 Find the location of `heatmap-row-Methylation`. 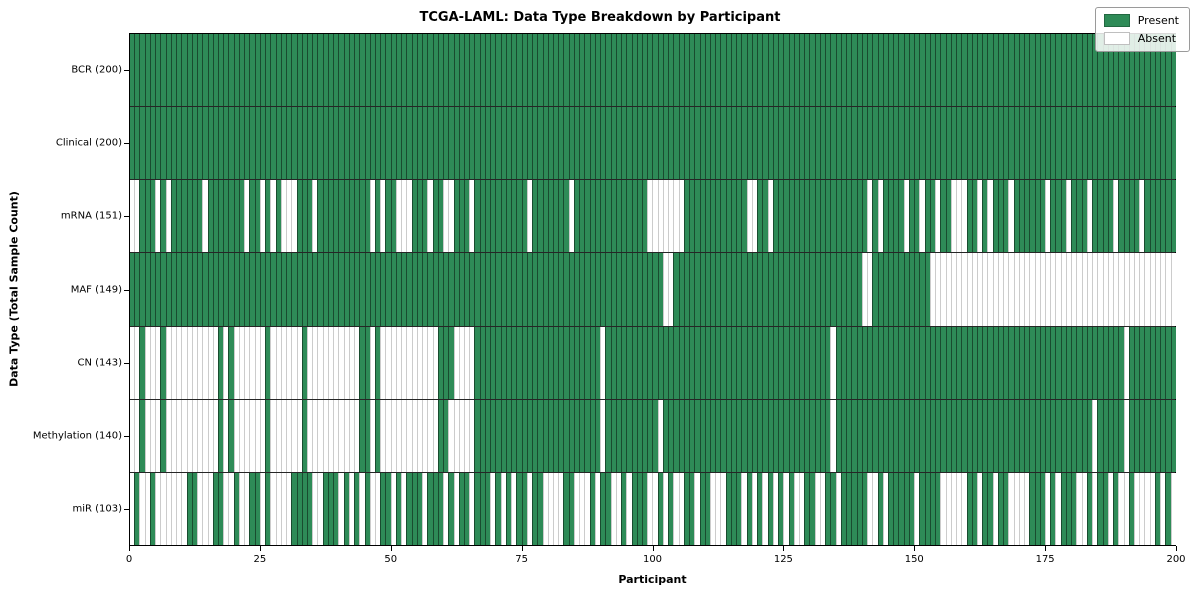

heatmap-row-Methylation is located at coordinates (653, 435).